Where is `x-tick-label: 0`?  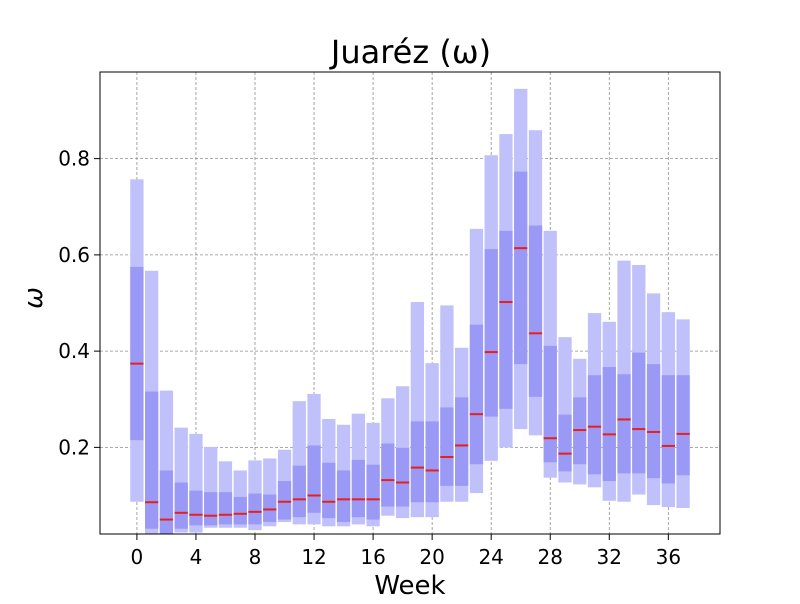
x-tick-label: 0 is located at coordinates (137, 557).